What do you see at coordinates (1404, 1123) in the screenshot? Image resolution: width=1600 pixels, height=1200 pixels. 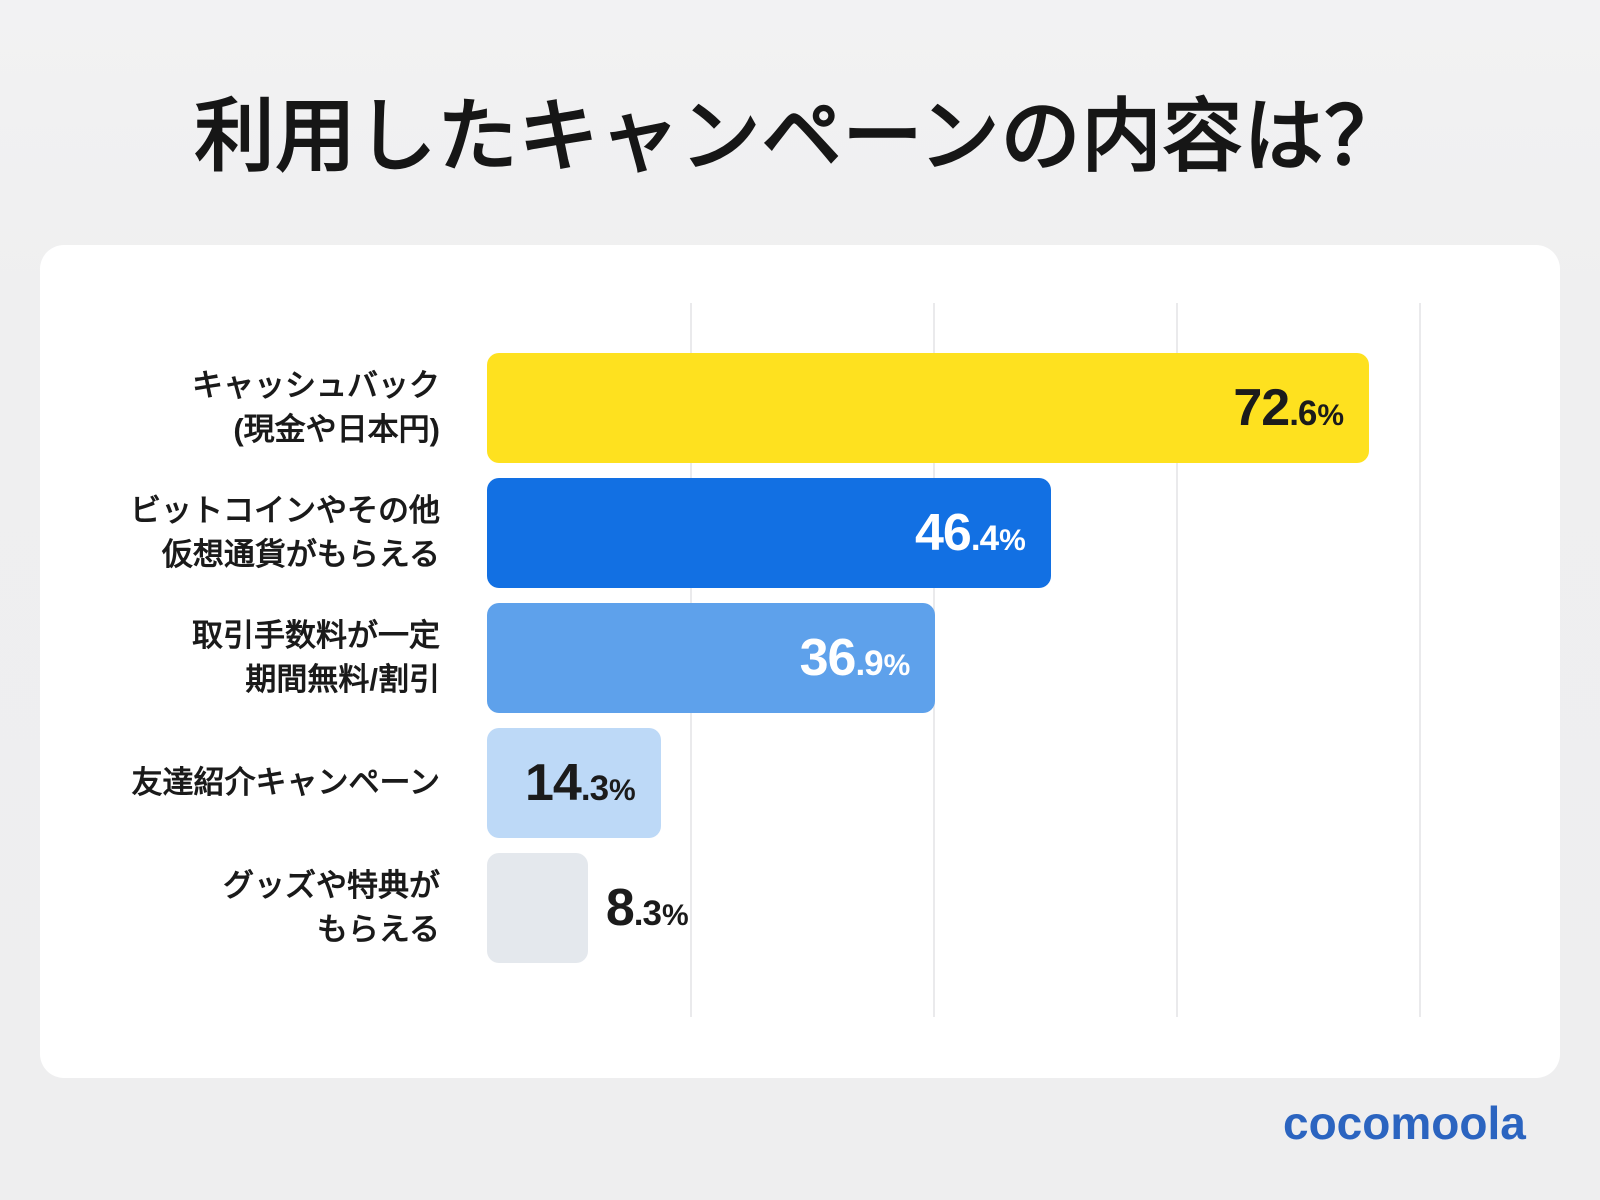 I see `cocomoola-logo: cocomoola` at bounding box center [1404, 1123].